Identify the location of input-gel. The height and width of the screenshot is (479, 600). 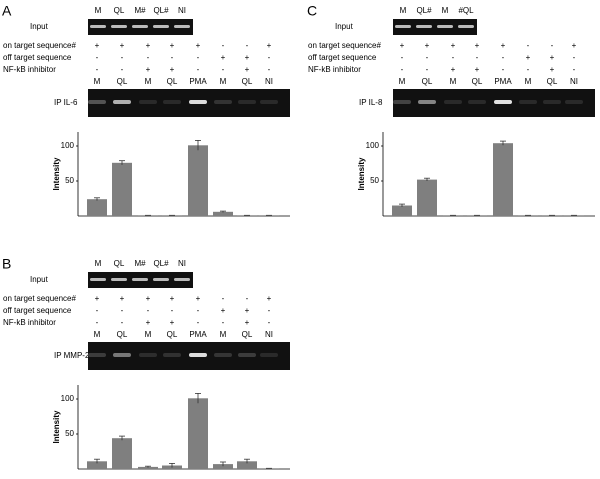
(435, 27).